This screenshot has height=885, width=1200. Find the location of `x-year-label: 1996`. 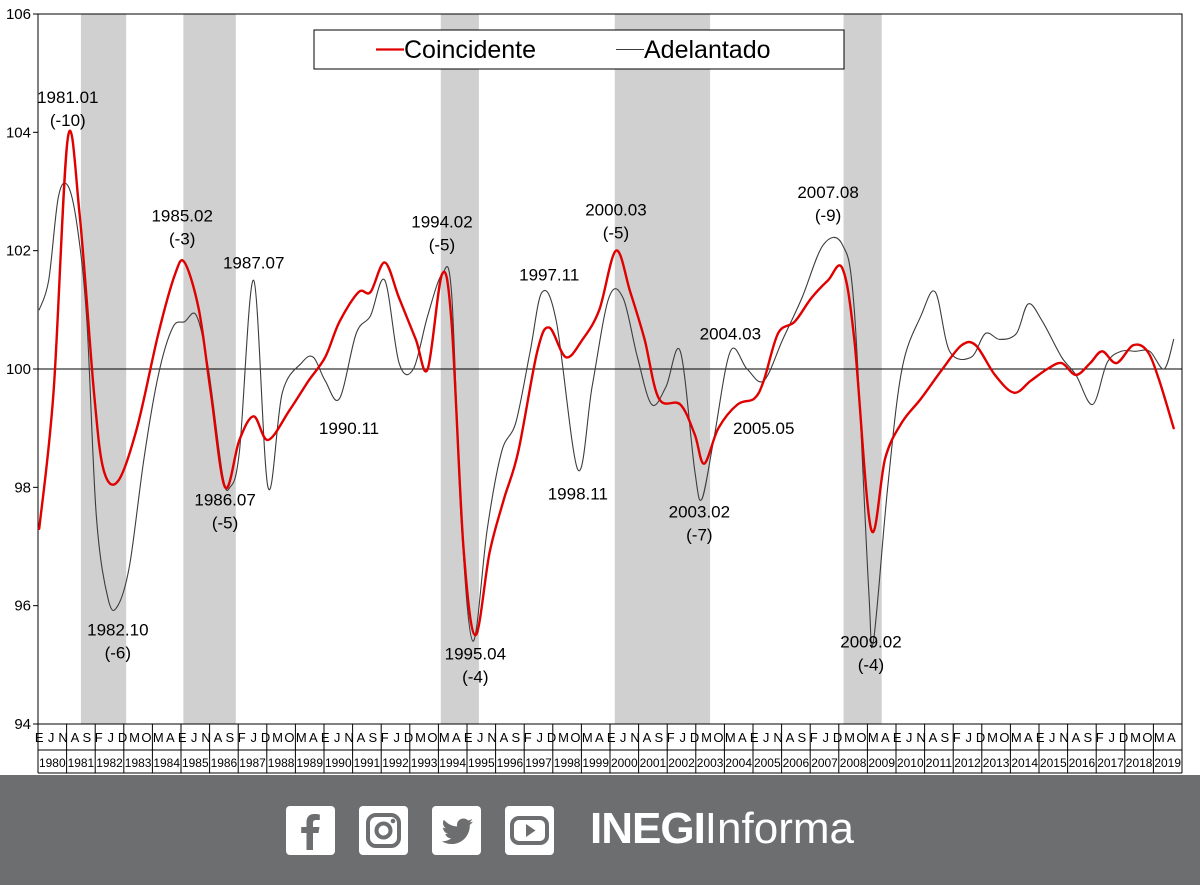

x-year-label: 1996 is located at coordinates (510, 763).